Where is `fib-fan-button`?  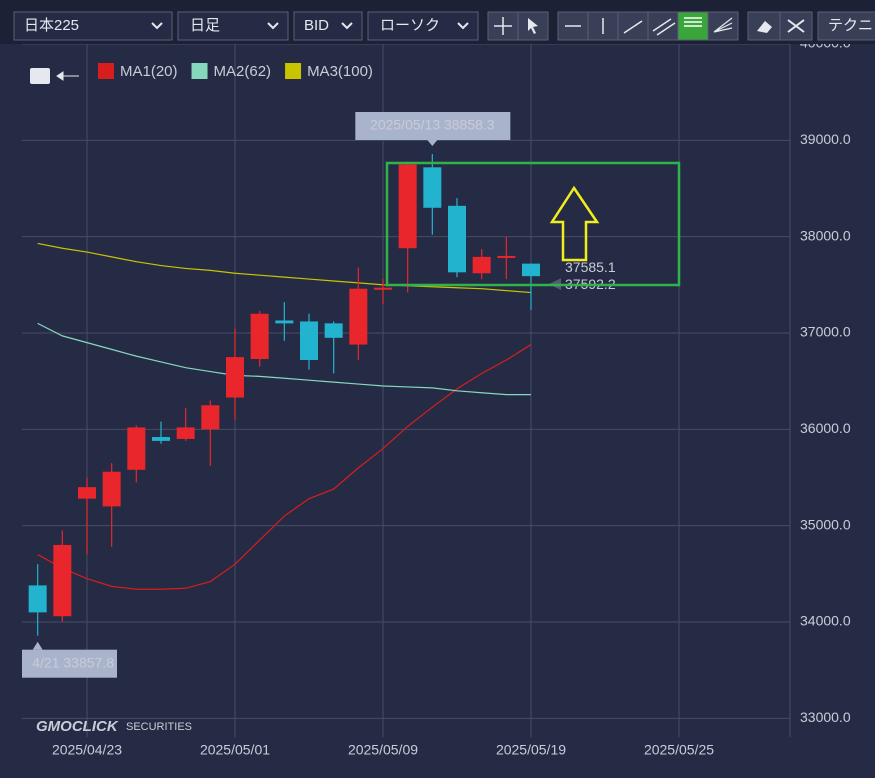
fib-fan-button is located at coordinates (723, 26).